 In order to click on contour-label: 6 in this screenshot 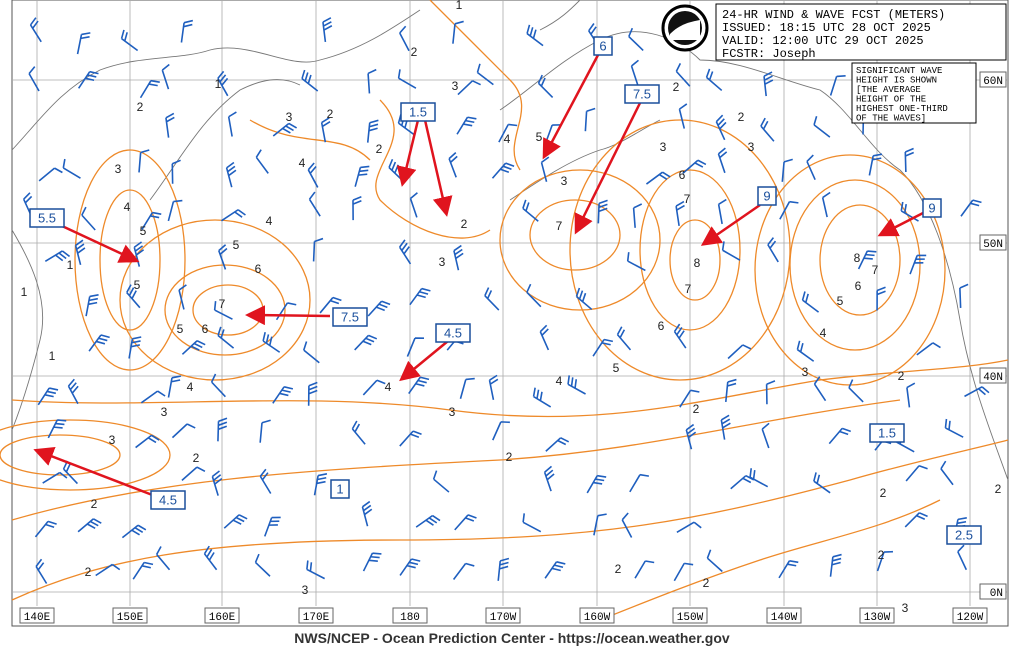, I will do `click(661, 326)`.